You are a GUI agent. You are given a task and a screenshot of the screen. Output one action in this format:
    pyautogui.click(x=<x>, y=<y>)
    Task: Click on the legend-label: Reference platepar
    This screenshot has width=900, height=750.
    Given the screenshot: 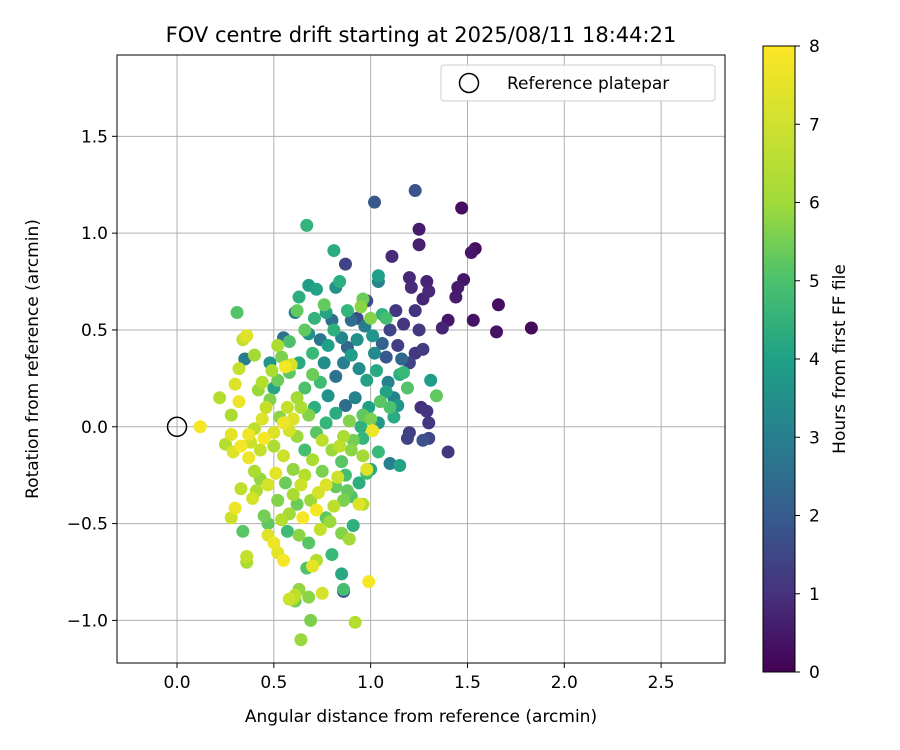 What is the action you would take?
    pyautogui.click(x=588, y=84)
    